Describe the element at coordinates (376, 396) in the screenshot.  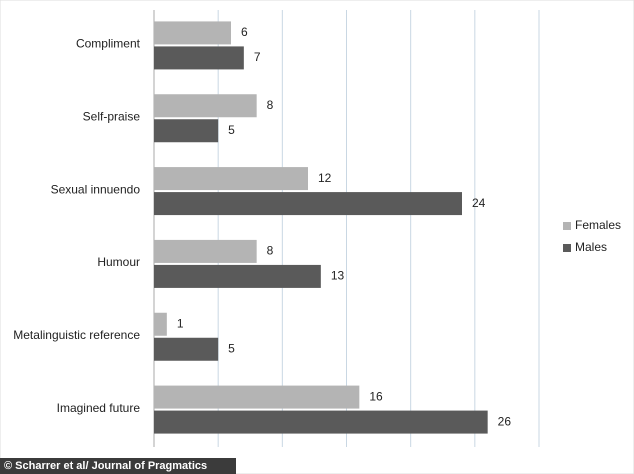
I see `value-label: 16` at that location.